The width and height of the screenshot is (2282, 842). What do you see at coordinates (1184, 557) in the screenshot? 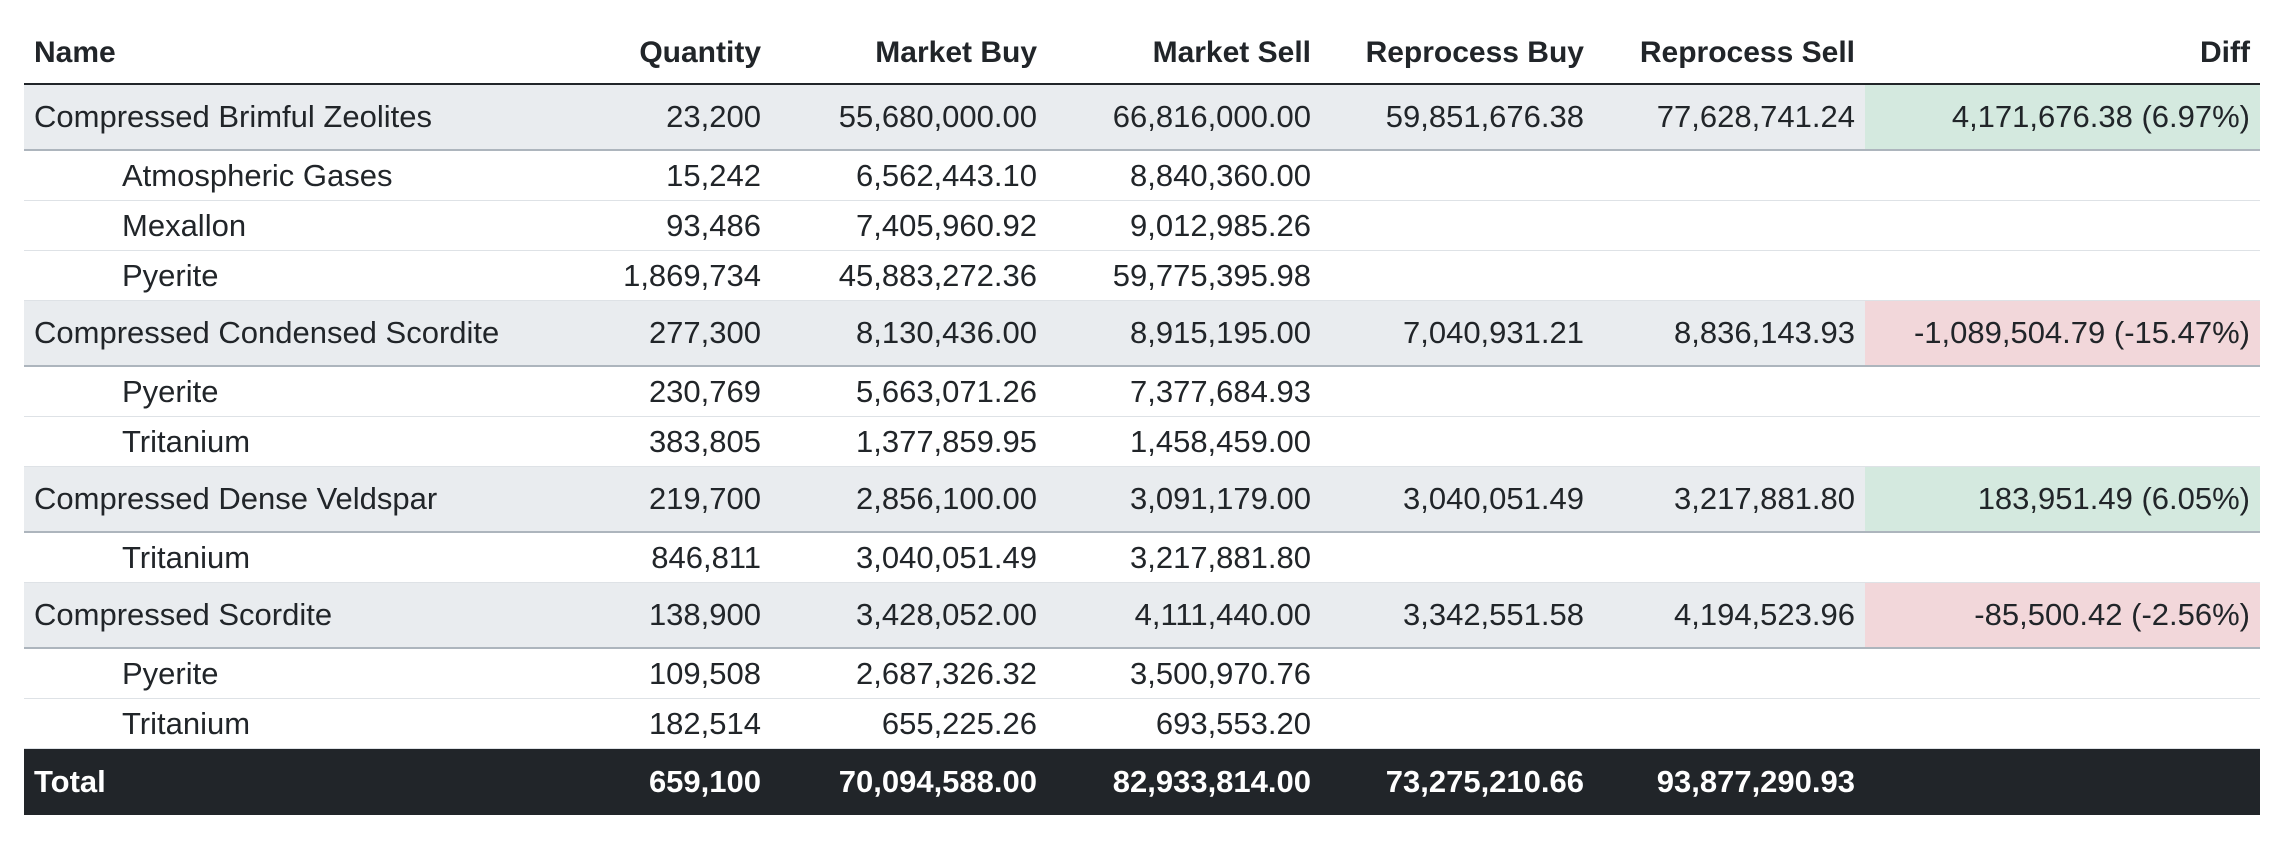
I see `mineral-market-sell: 3,217,881.80` at bounding box center [1184, 557].